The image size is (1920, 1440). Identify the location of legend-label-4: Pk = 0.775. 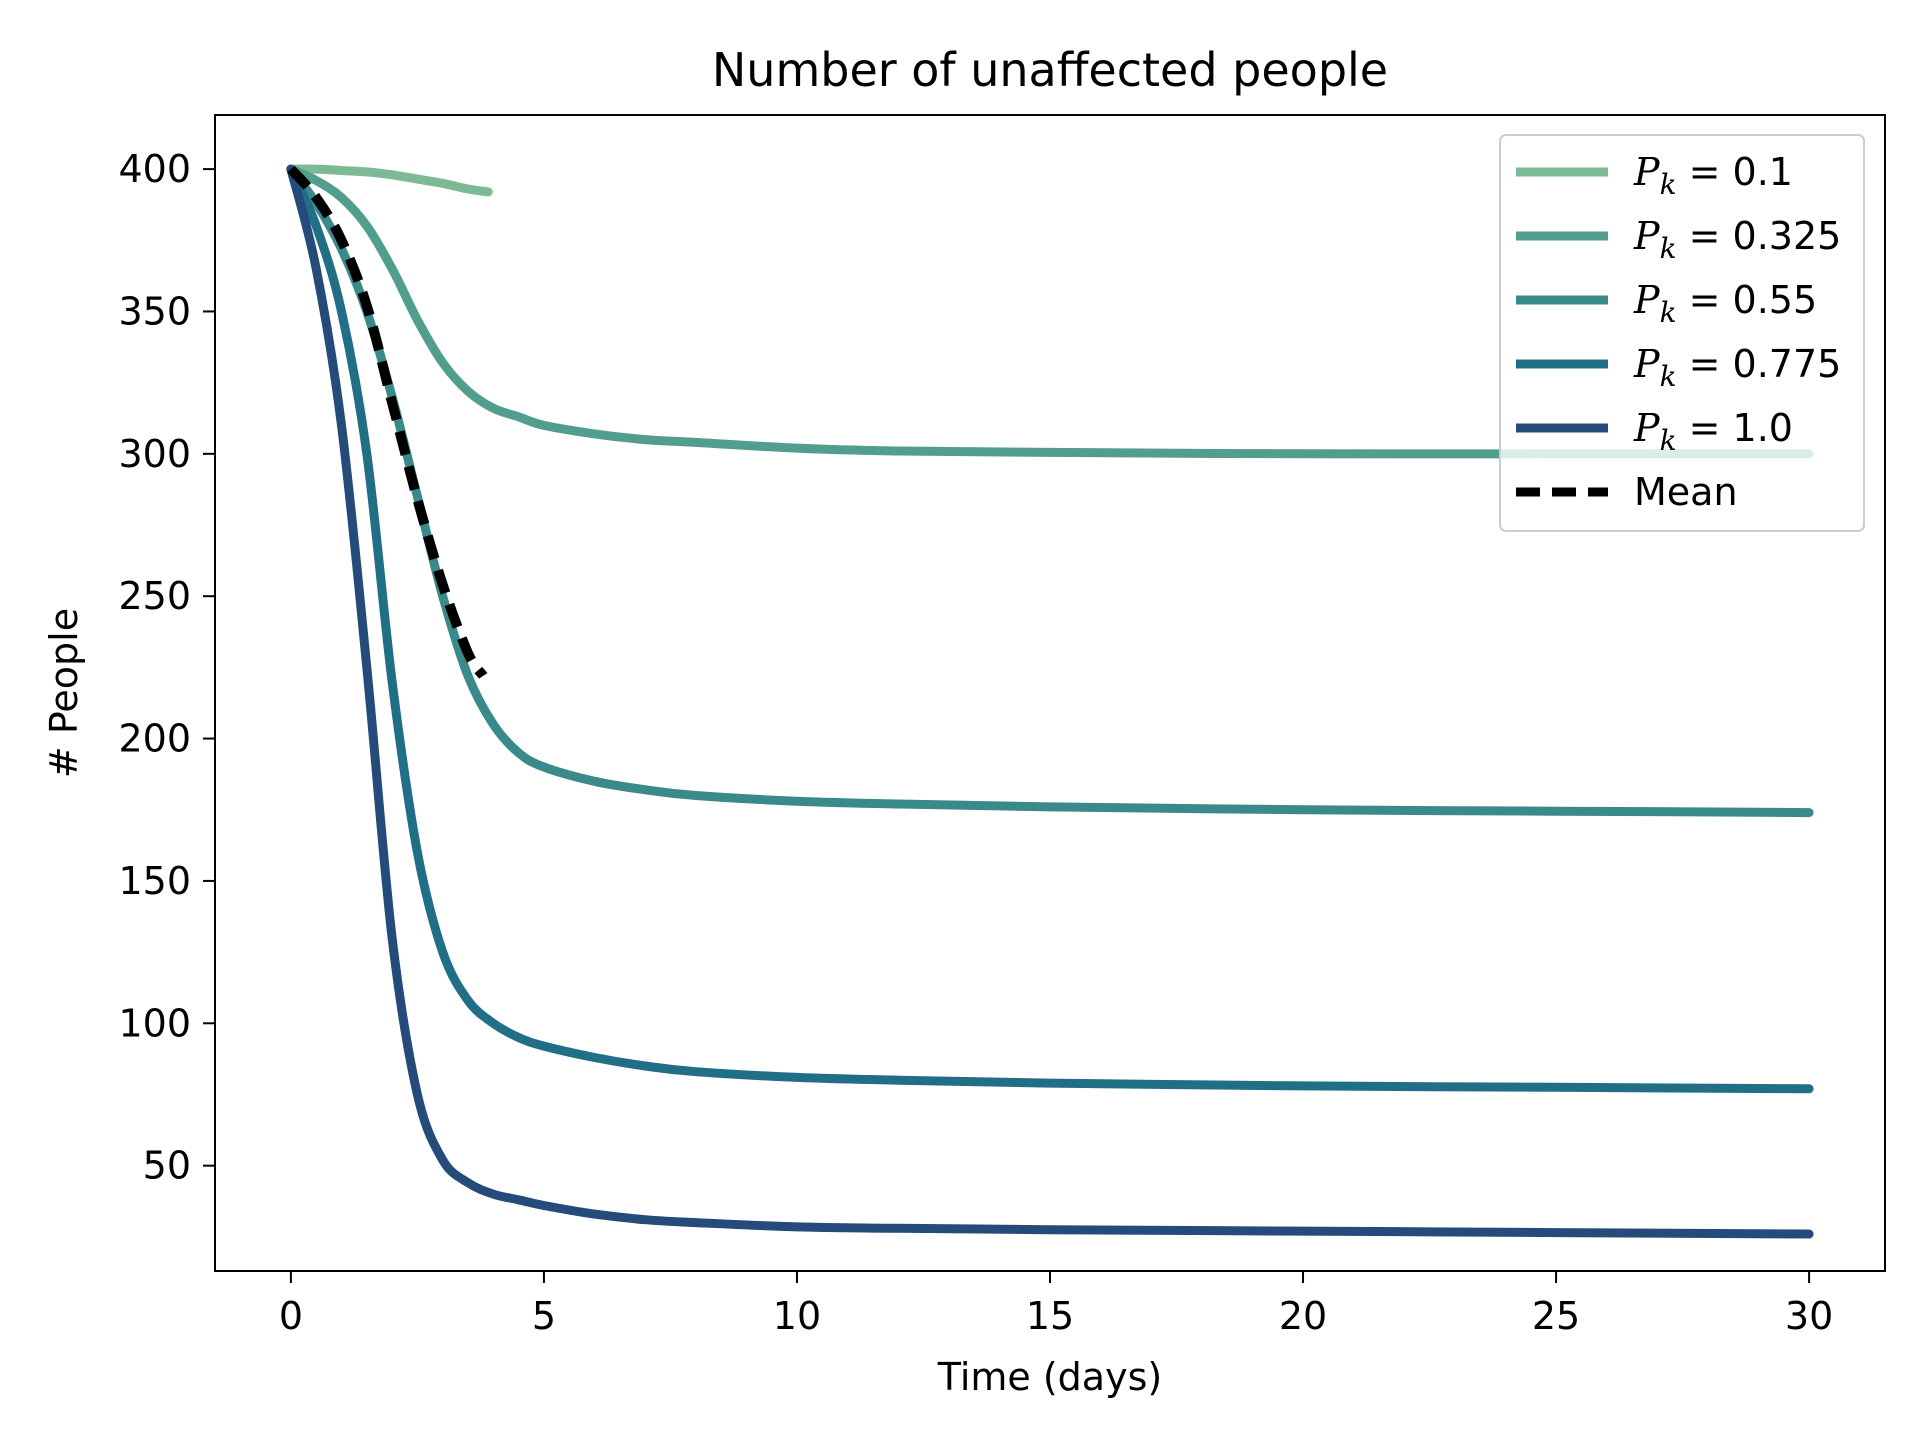
(1737, 367).